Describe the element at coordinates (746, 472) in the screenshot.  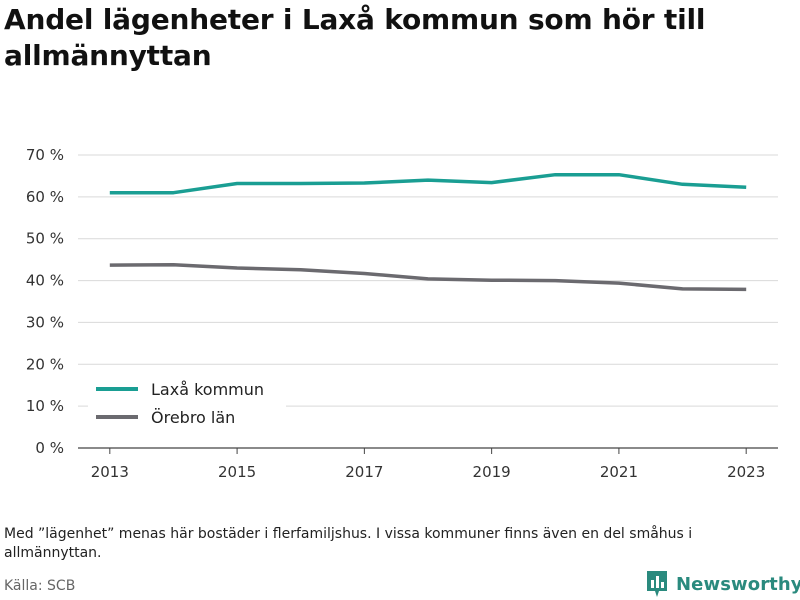
I see `x-tick-label: 2023` at that location.